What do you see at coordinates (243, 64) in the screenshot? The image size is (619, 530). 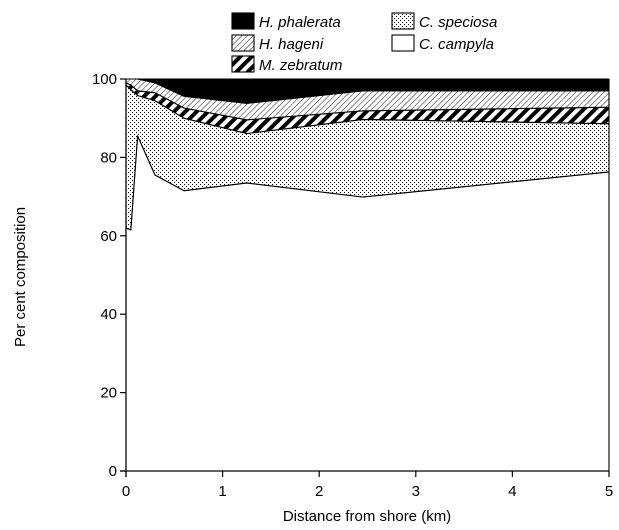 I see `legend-swatch-m-zebratum` at bounding box center [243, 64].